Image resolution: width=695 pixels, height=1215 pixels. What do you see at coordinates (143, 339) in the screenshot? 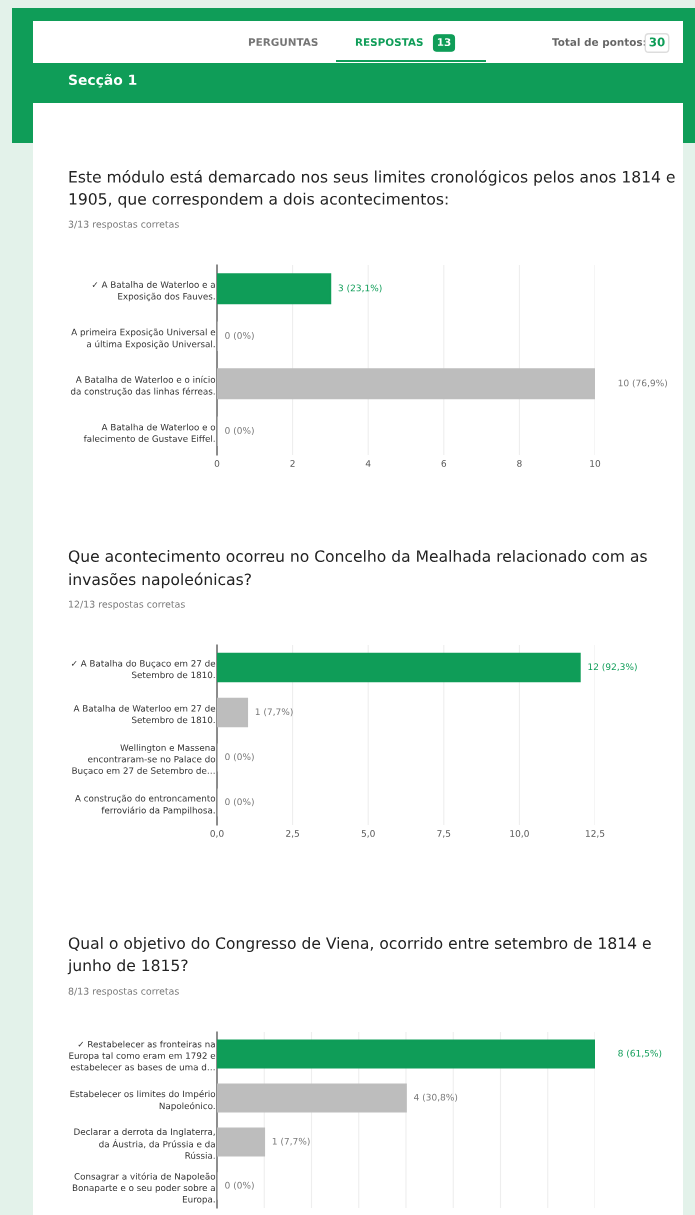
I see `y-tick-label: A primeira Exposição Universal e a última Exposição Universal.` at bounding box center [143, 339].